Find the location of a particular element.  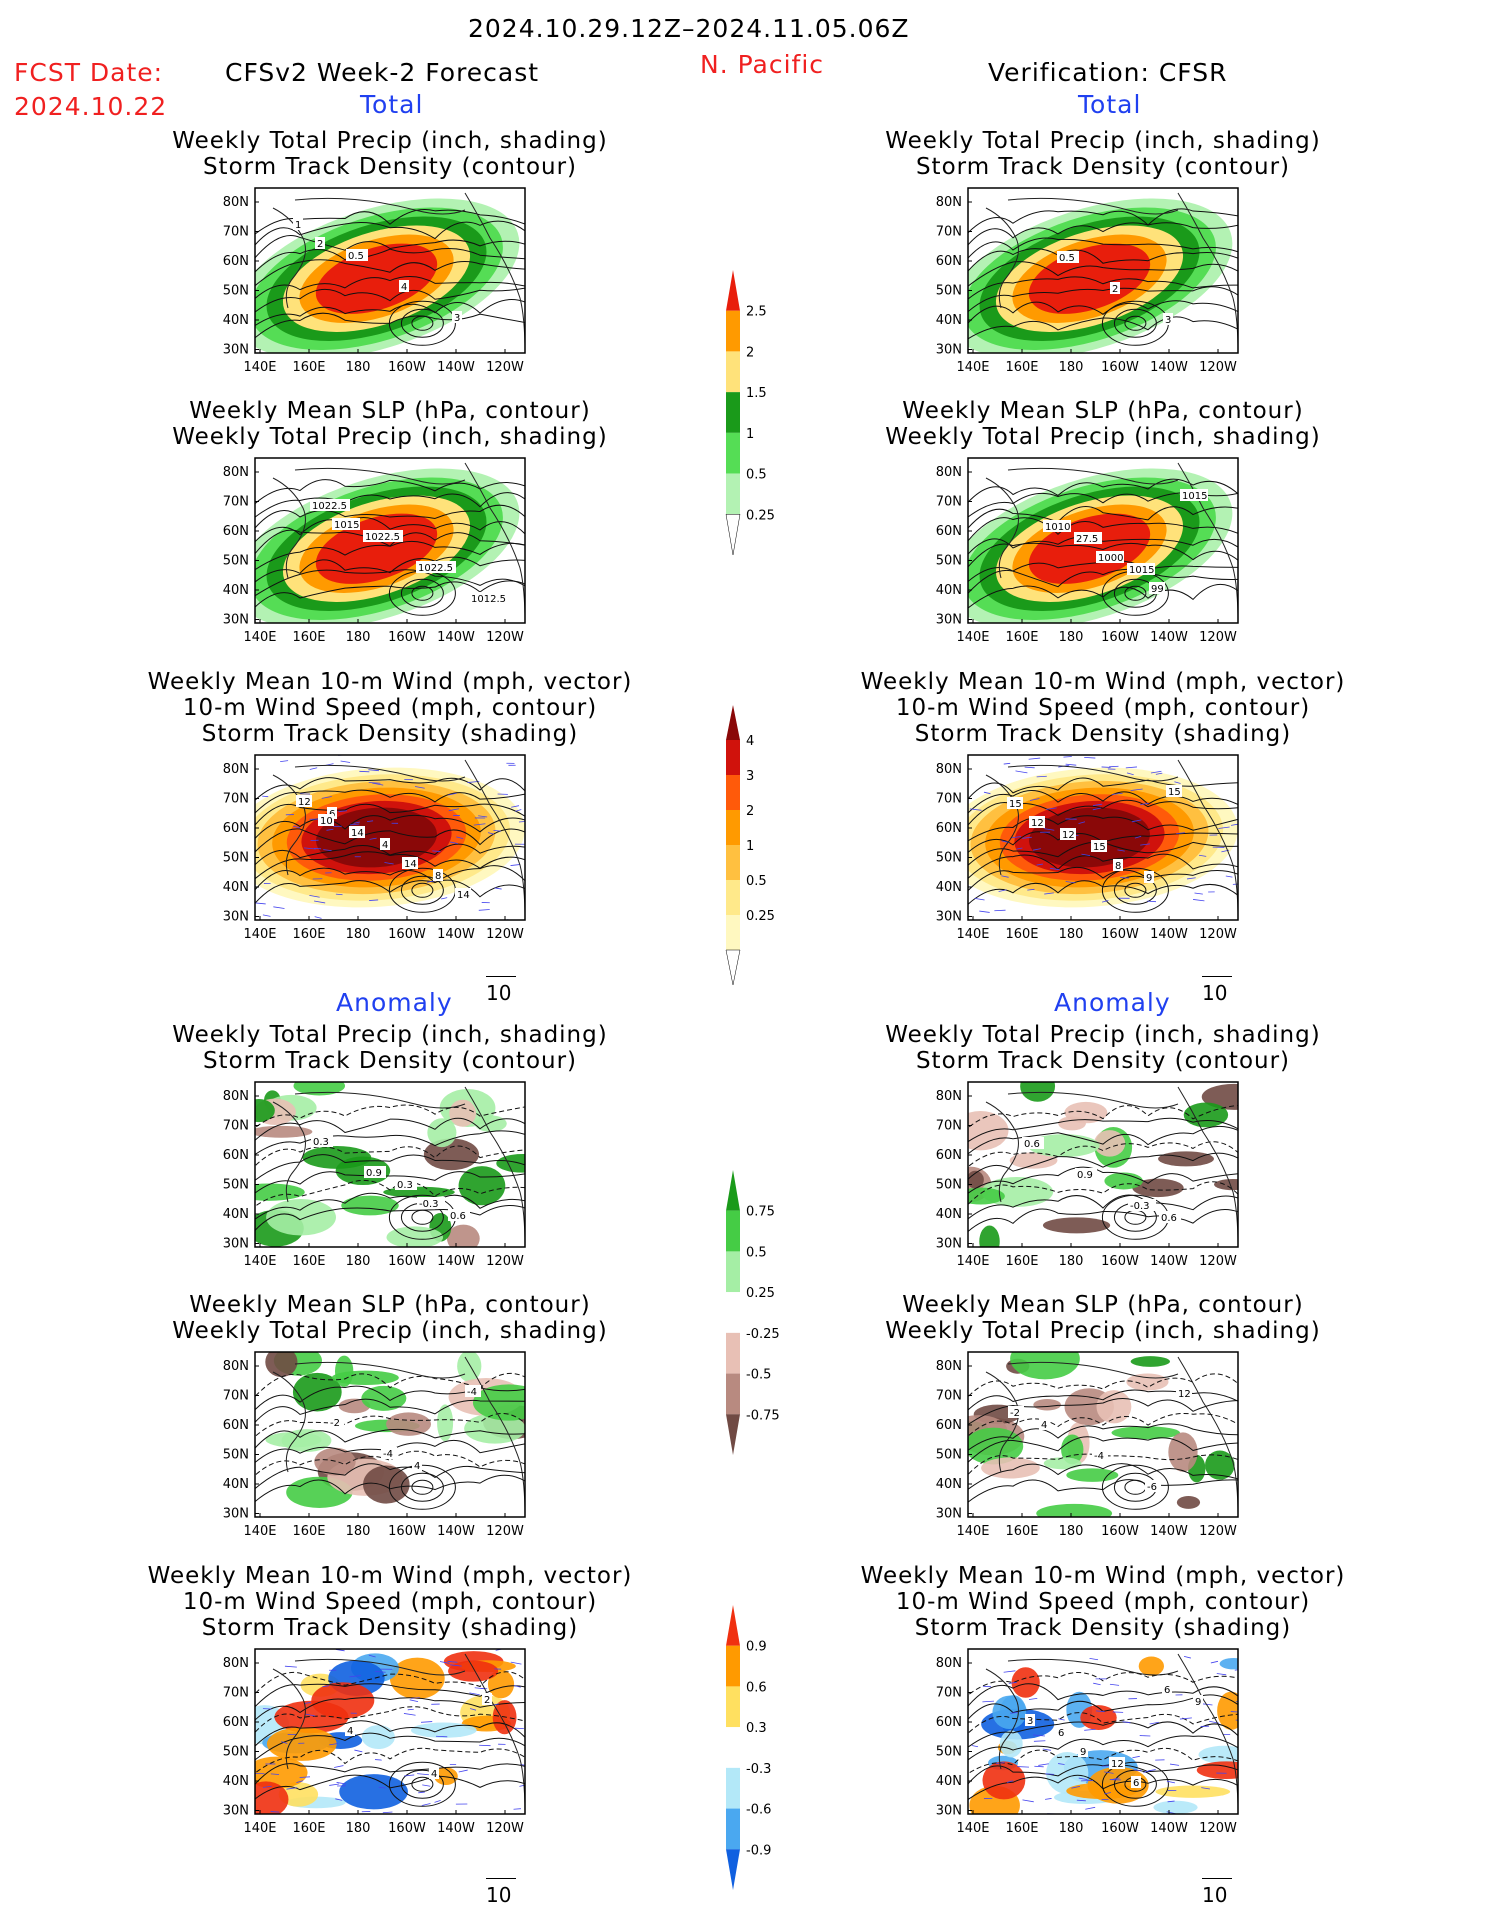

panel-title-line: Storm Track Density (shading) is located at coordinates (390, 734).